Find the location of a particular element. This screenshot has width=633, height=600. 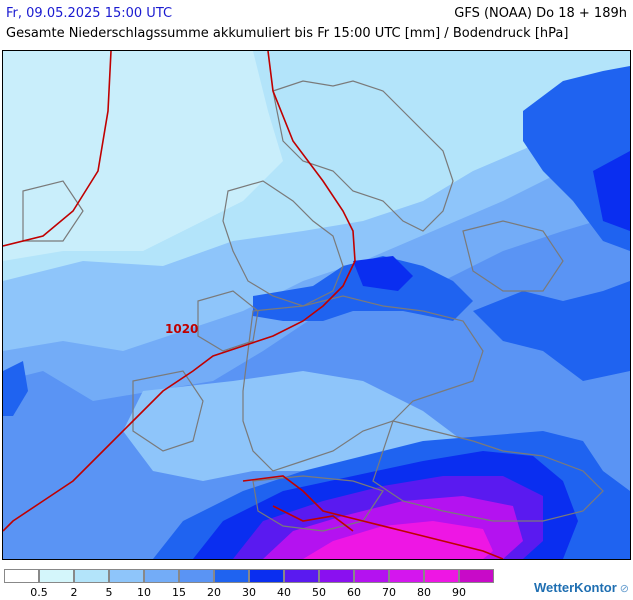

legend-tick-label: 80 is located at coordinates (424, 592).